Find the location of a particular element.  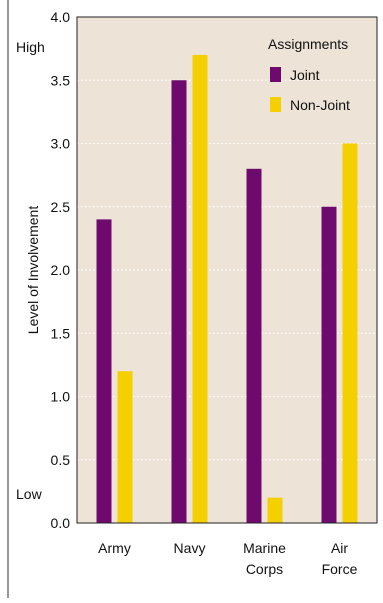

y-tick-label: 1.5 is located at coordinates (61, 333).